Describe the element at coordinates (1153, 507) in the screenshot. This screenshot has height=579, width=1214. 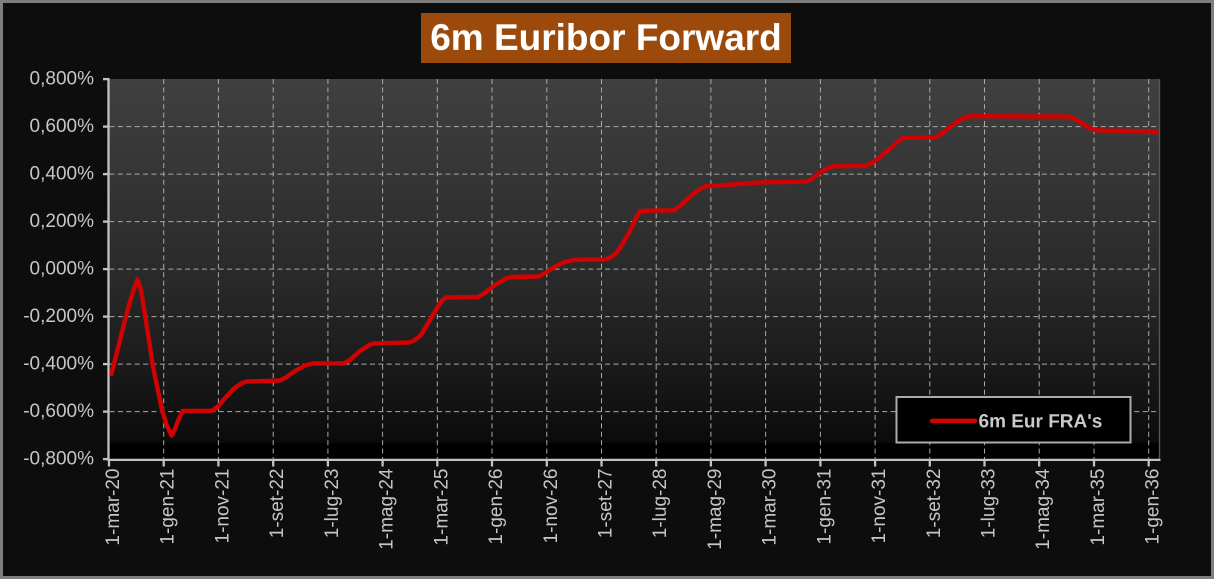
I see `svg-text: 1-gen-36` at that location.